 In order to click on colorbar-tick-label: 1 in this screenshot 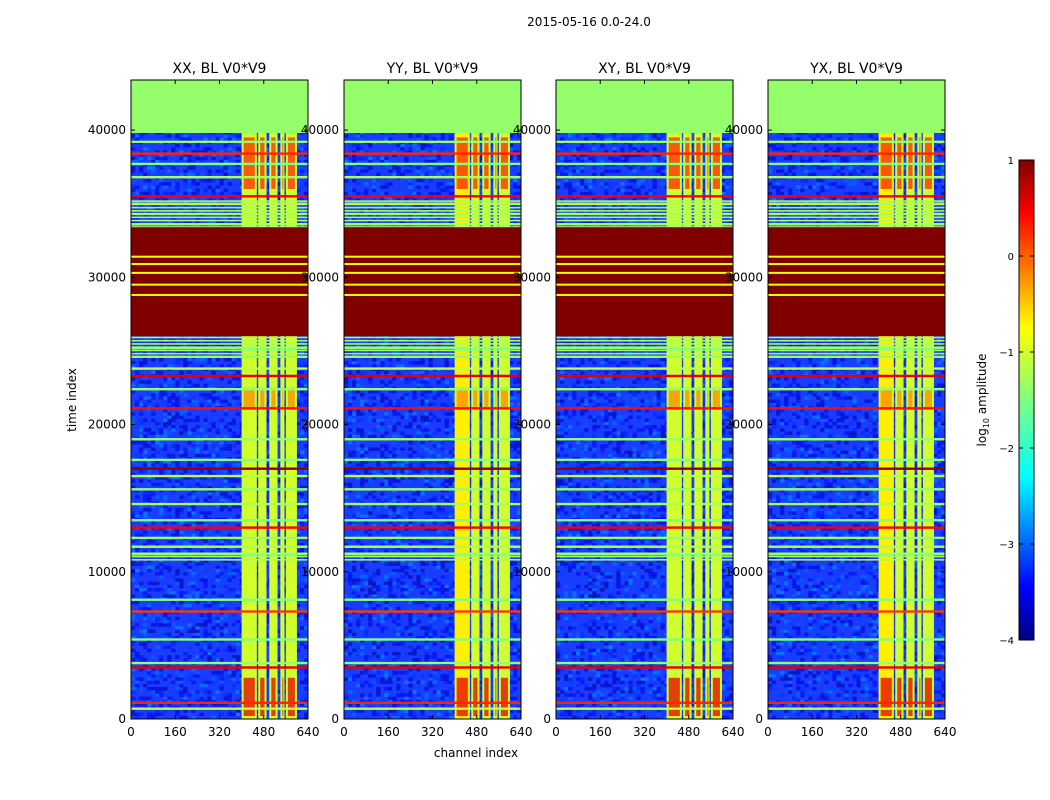, I will do `click(1011, 161)`.